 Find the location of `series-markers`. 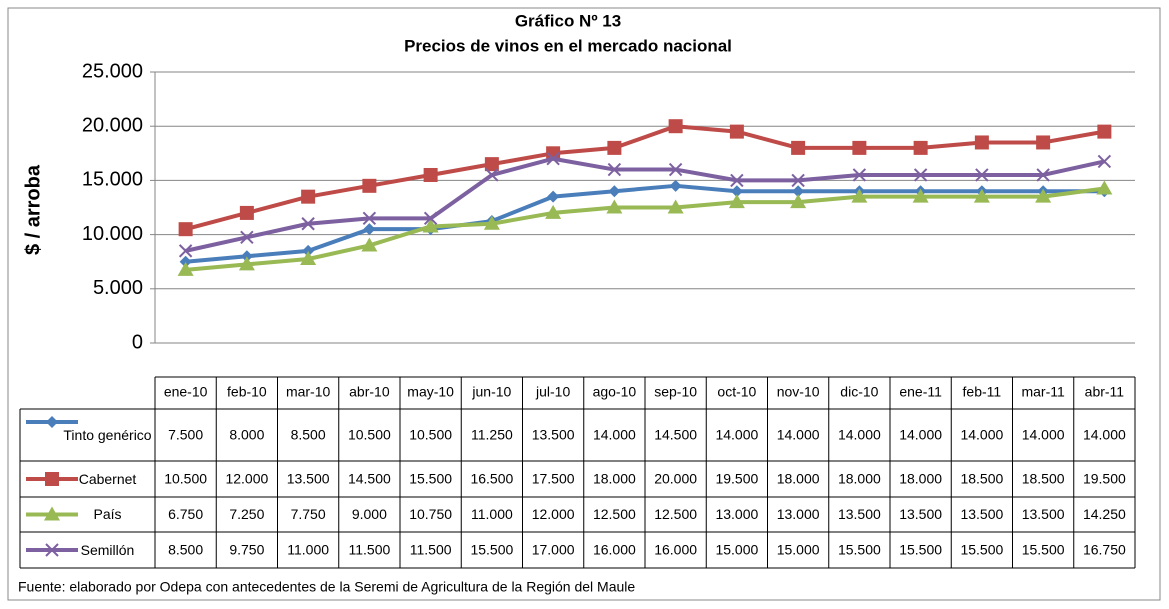

series-markers is located at coordinates (645, 228).